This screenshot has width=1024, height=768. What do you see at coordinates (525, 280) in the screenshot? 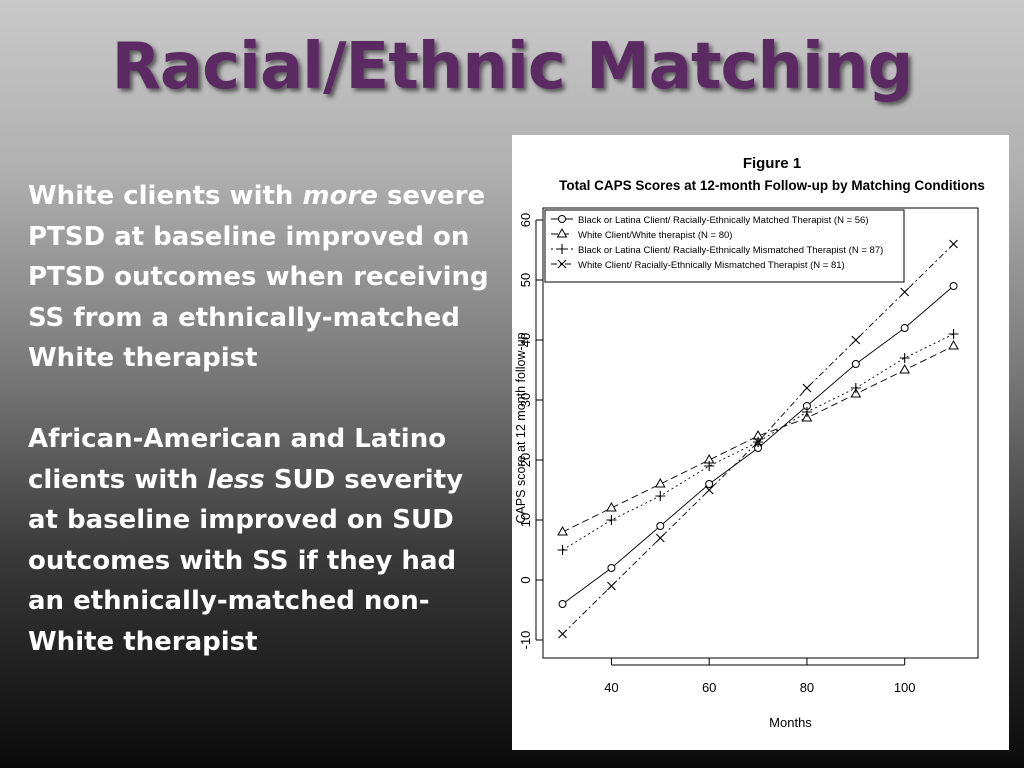
I see `y-tick-label: 50` at bounding box center [525, 280].